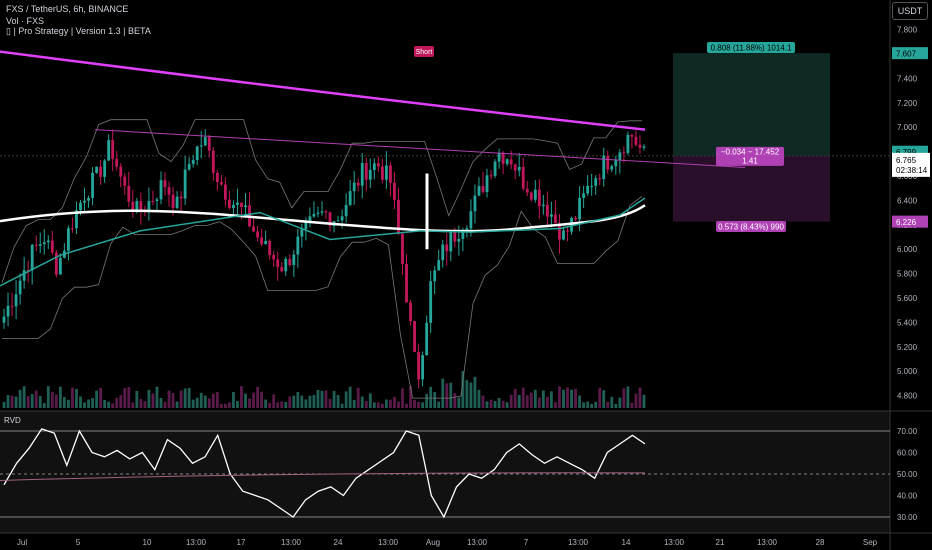 This screenshot has height=550, width=932. I want to click on last-price-tag: 6.799, so click(906, 152).